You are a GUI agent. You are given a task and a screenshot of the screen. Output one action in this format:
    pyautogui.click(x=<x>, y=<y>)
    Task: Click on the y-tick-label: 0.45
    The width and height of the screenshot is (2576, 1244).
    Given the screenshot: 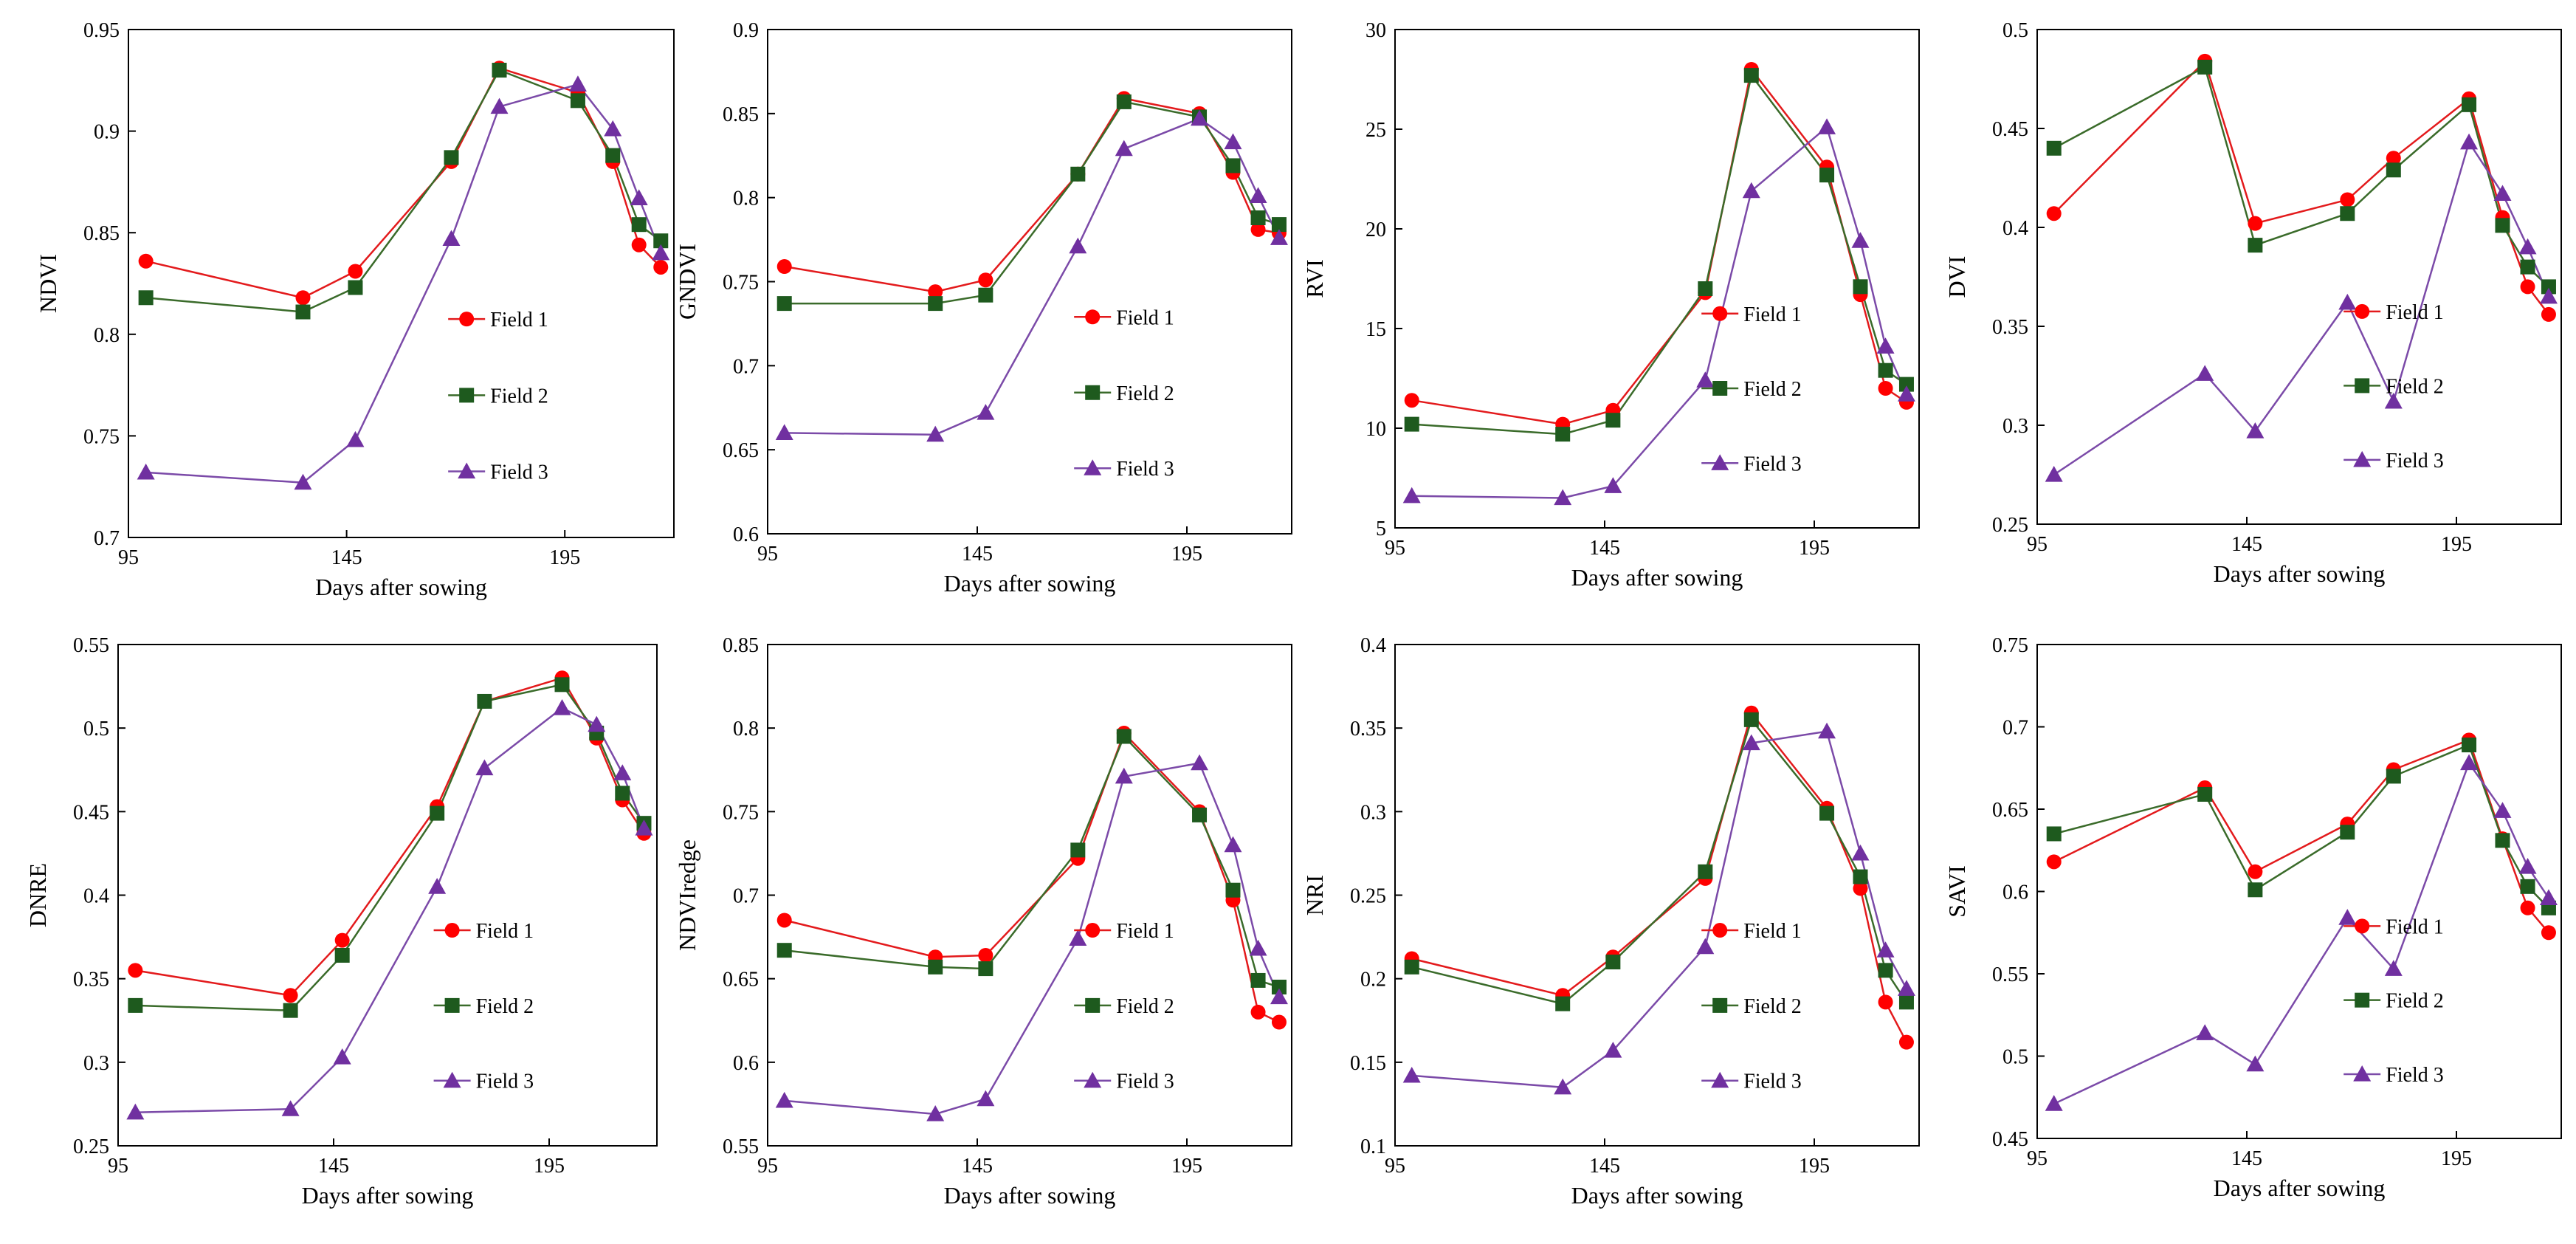 What is the action you would take?
    pyautogui.click(x=91, y=812)
    